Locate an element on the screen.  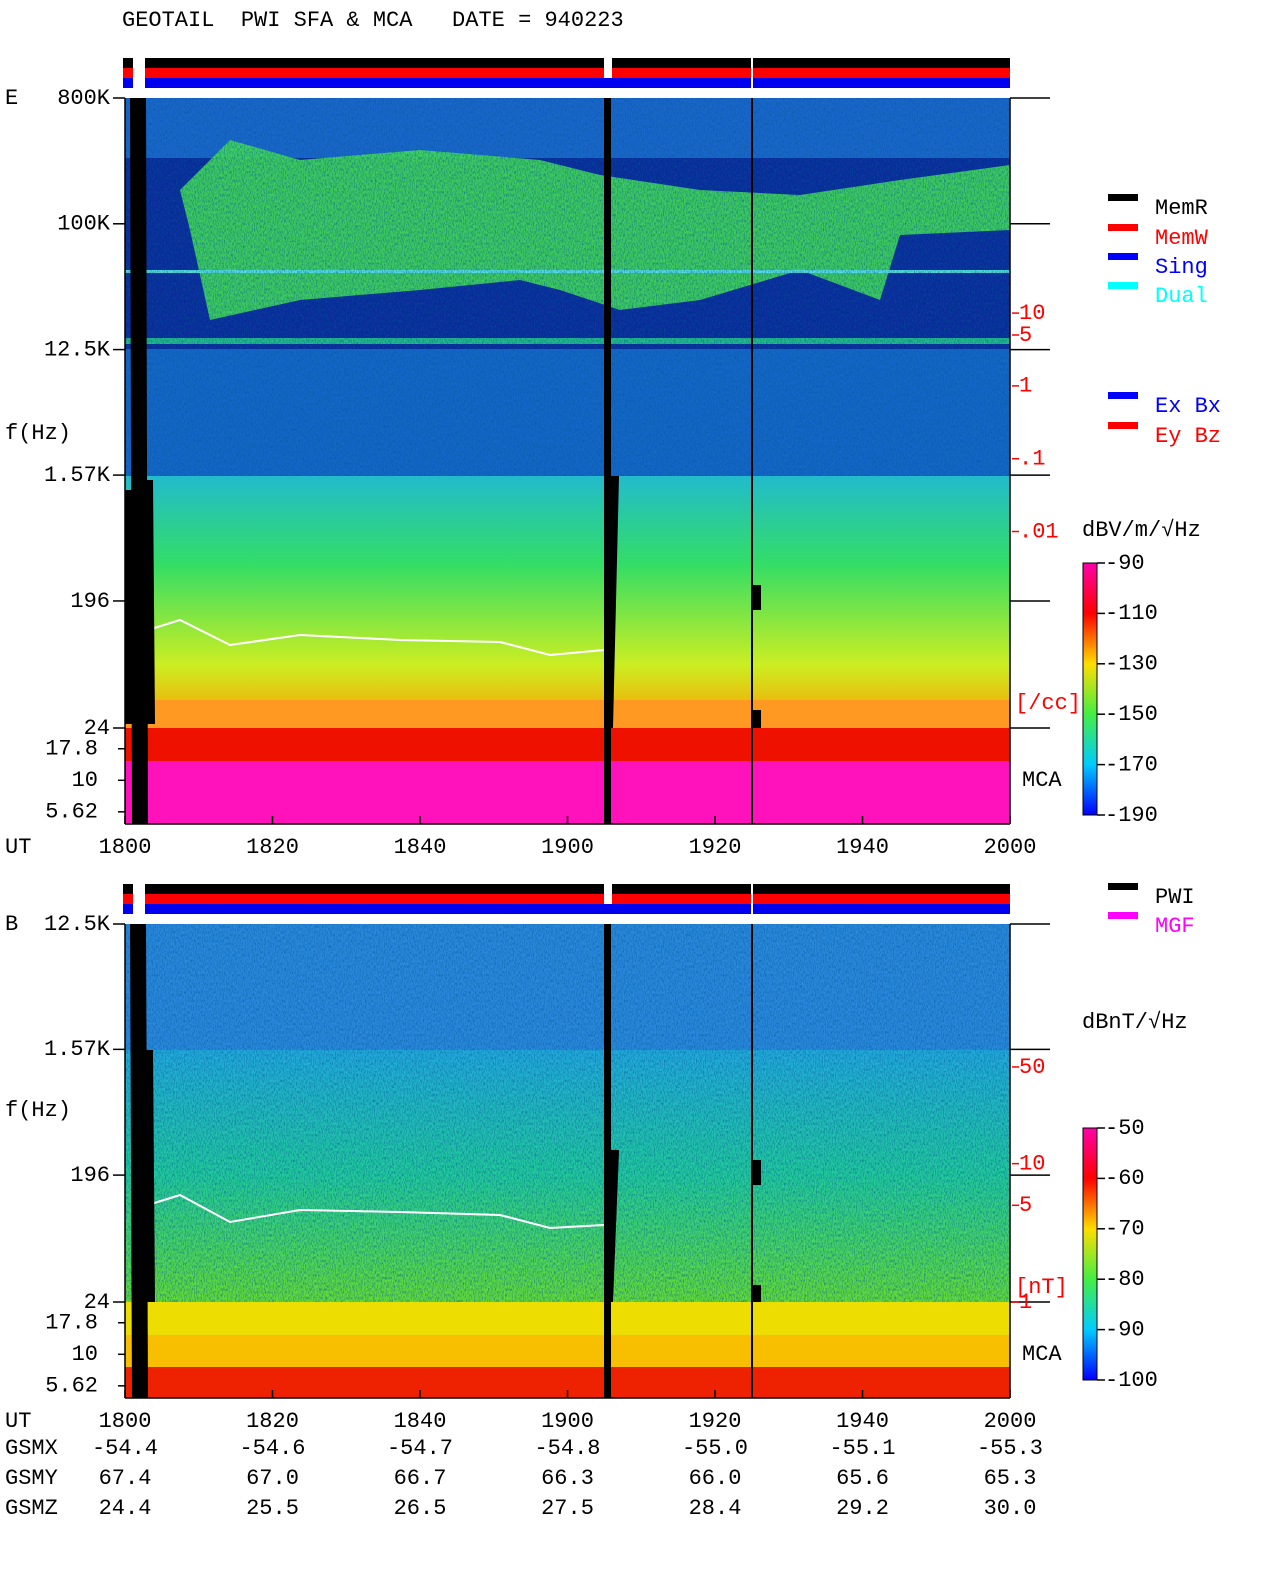
panel-label: B is located at coordinates (11, 924).